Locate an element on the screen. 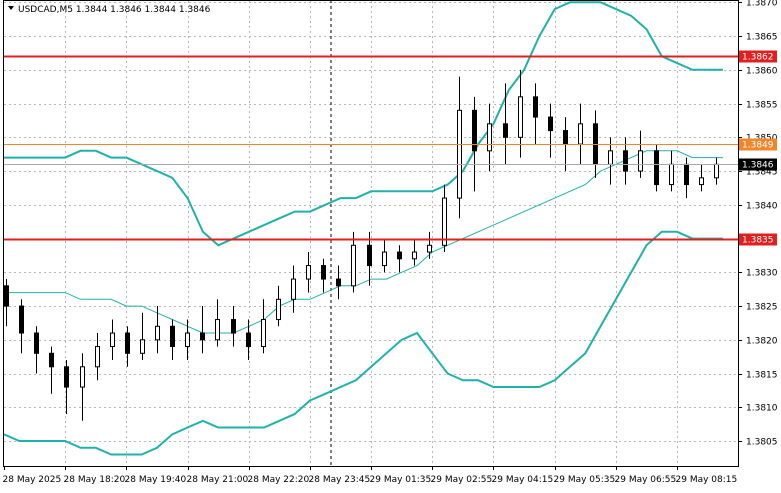  time-tick-label: 28 May 19:40 is located at coordinates (156, 480).